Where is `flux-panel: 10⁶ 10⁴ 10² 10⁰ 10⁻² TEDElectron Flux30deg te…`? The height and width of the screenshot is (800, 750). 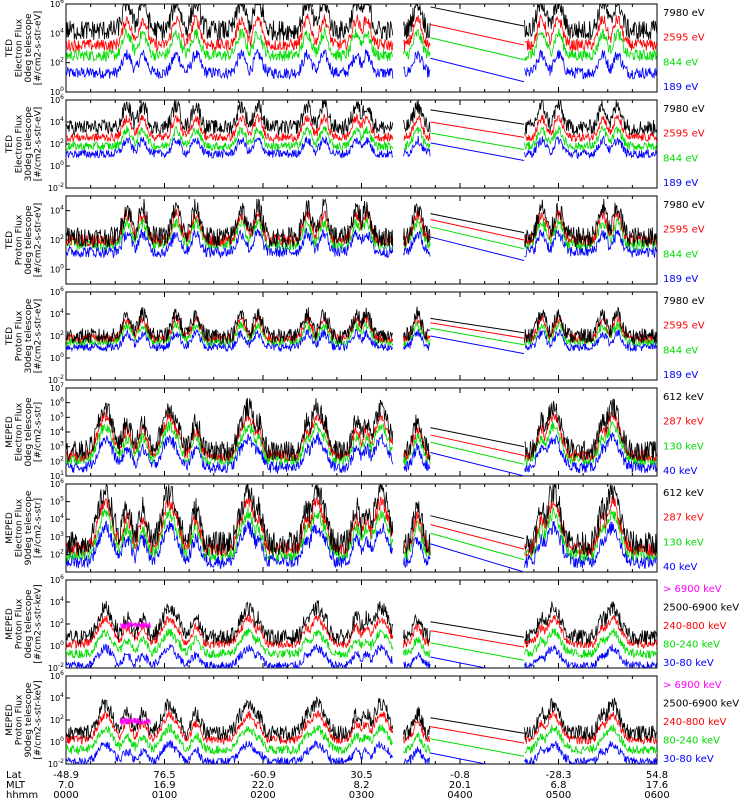 flux-panel: 10⁶ 10⁴ 10² 10⁰ 10⁻² TEDElectron Flux30deg te… is located at coordinates (355, 143).